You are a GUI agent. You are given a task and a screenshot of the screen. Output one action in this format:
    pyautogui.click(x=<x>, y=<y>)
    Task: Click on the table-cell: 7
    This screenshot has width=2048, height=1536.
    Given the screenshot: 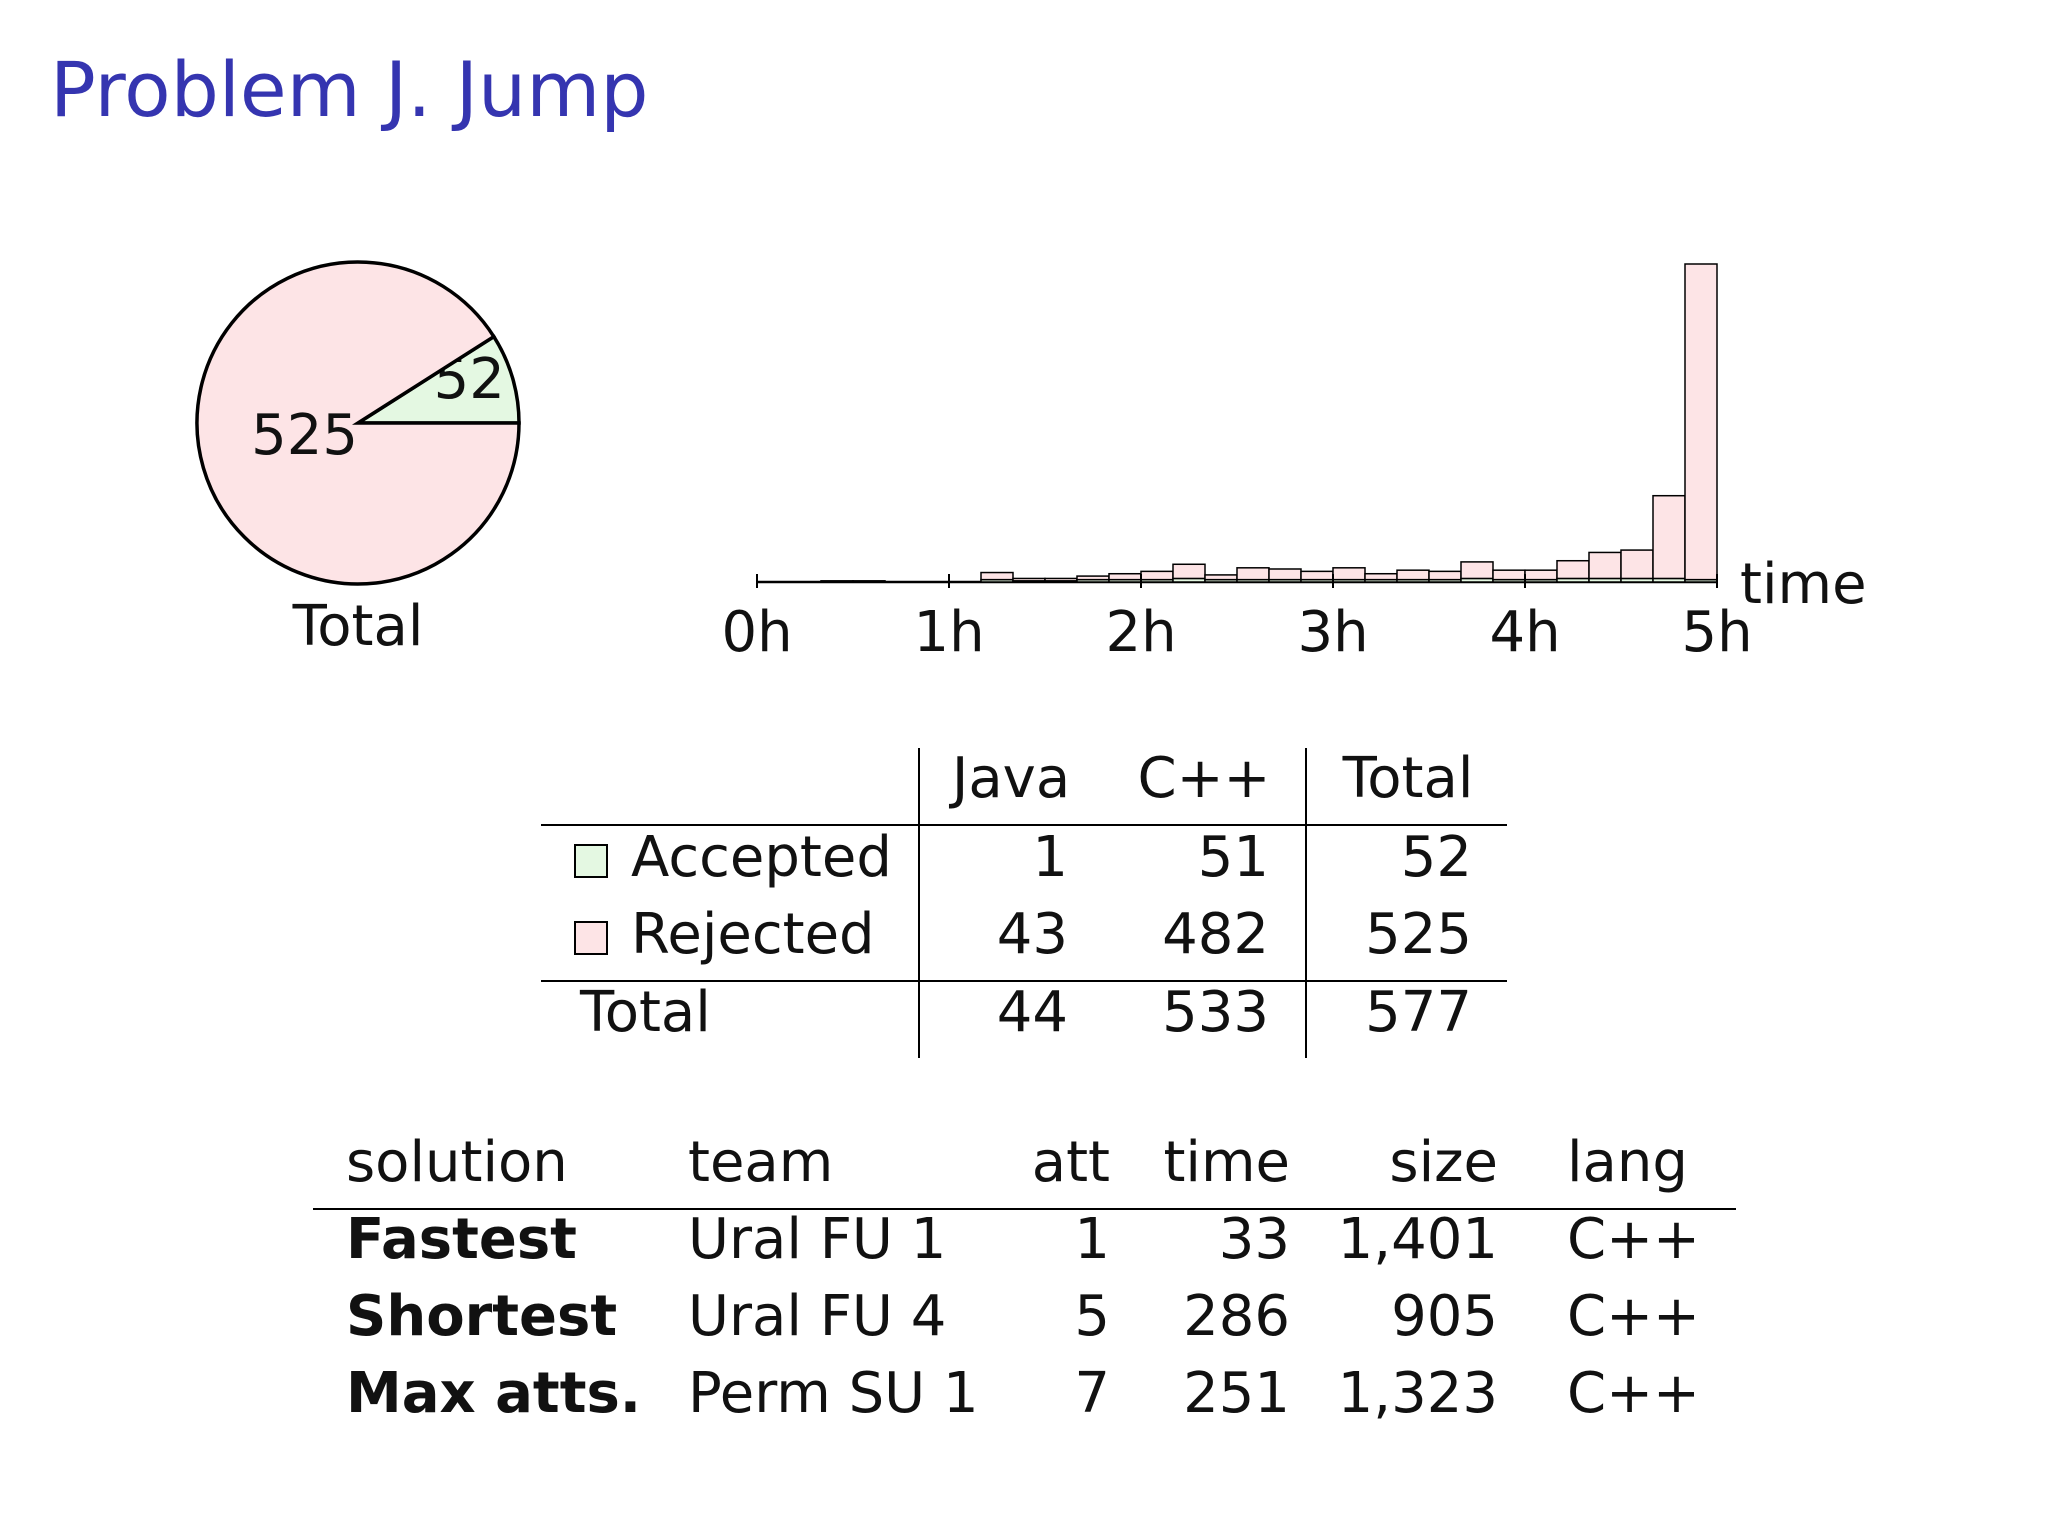 What is the action you would take?
    pyautogui.click(x=1092, y=1393)
    